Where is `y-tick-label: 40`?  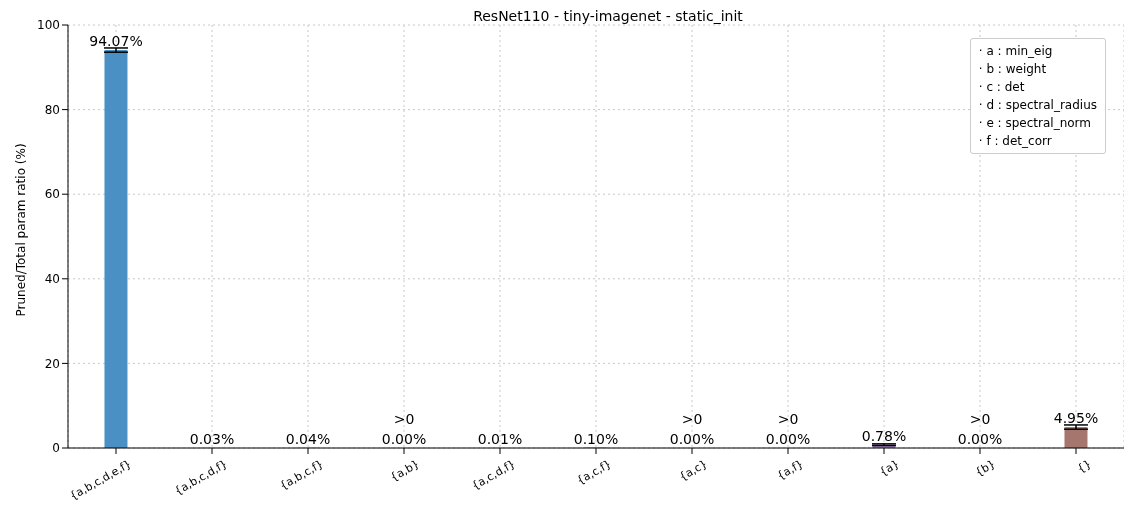
y-tick-label: 40 is located at coordinates (52, 279).